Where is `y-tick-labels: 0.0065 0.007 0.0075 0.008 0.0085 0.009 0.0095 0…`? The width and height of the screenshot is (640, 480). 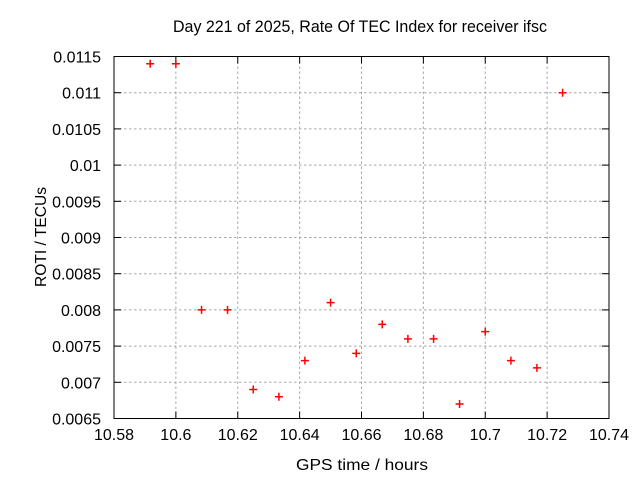
y-tick-labels: 0.0065 0.007 0.0075 0.008 0.0085 0.009 0.0095 0… is located at coordinates (76, 239).